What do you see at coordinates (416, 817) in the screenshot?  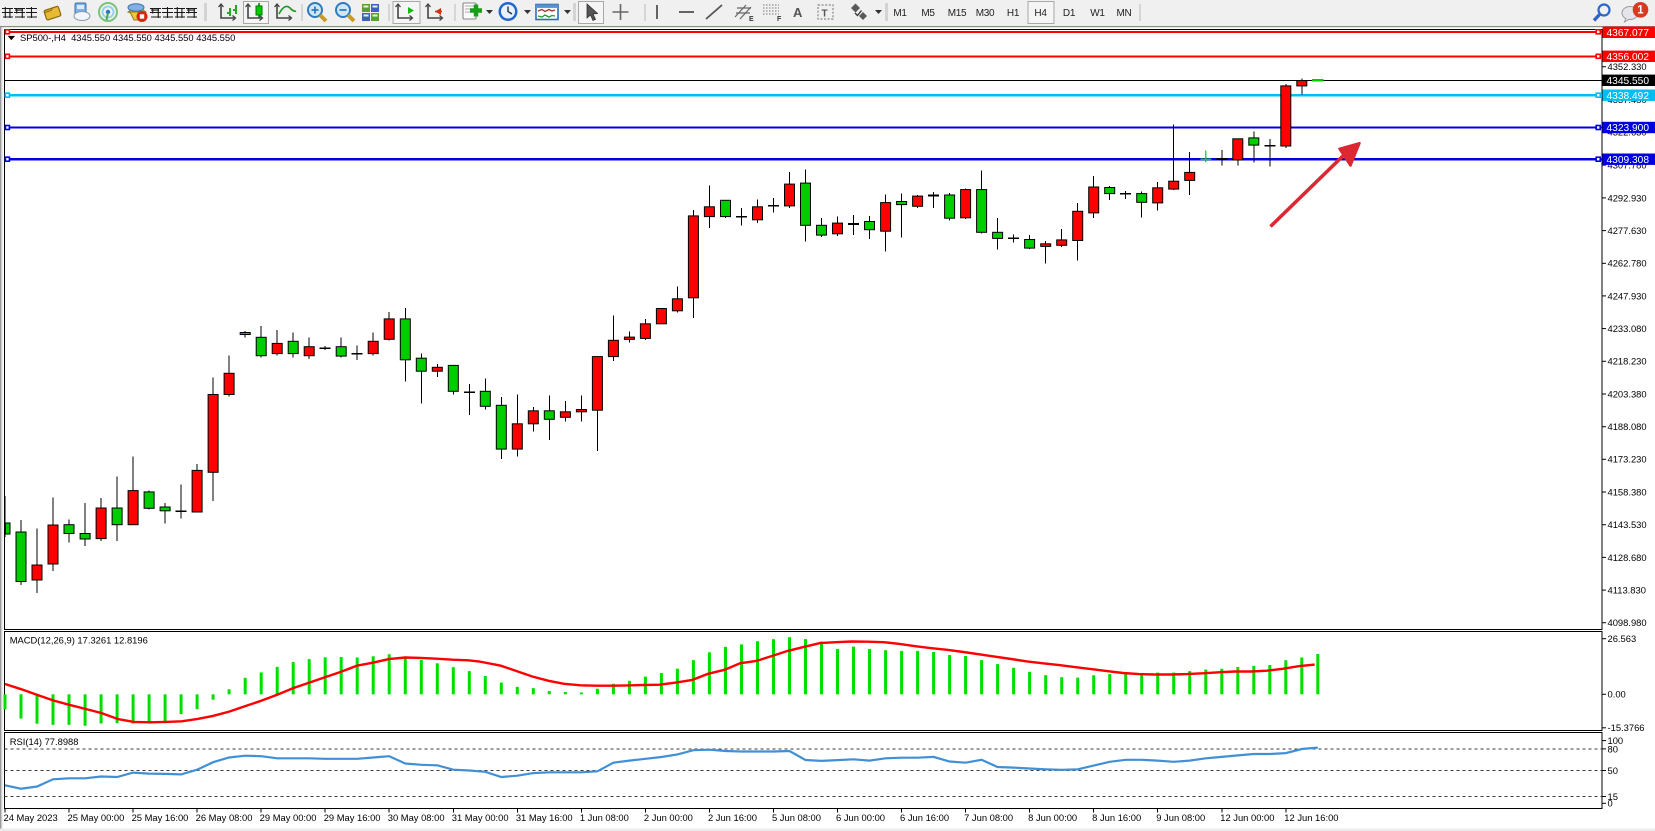 I see `svg-text: 30 May 08:00` at bounding box center [416, 817].